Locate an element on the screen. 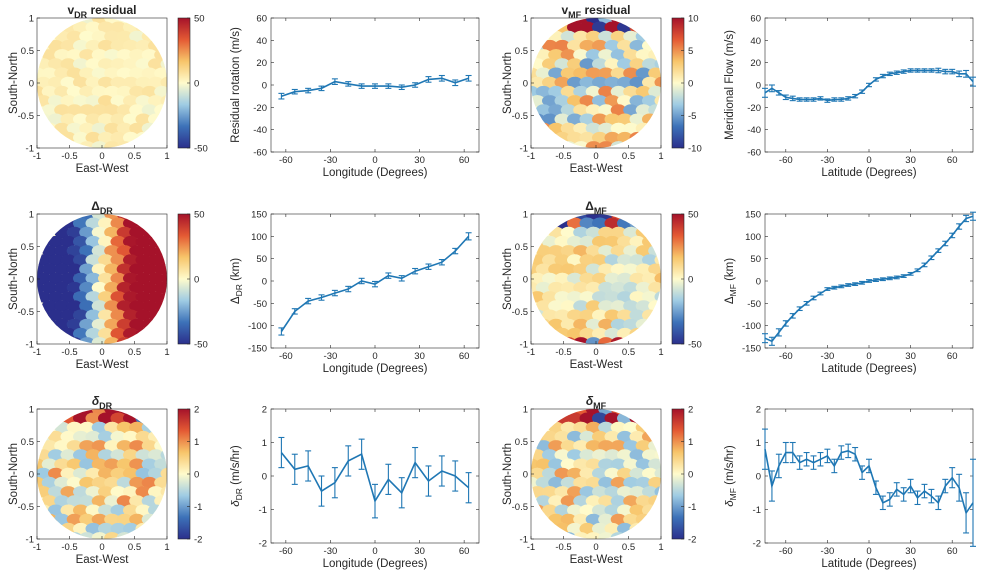 The height and width of the screenshot is (573, 981). x-tick-label: 60 is located at coordinates (464, 551).